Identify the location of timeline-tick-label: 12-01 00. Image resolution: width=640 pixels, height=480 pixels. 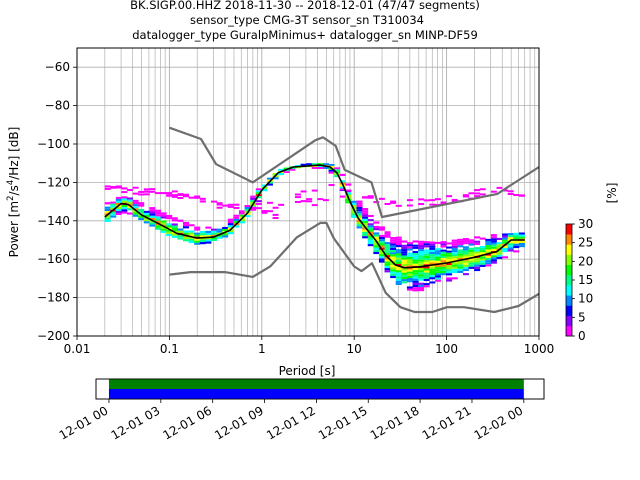
(84, 422).